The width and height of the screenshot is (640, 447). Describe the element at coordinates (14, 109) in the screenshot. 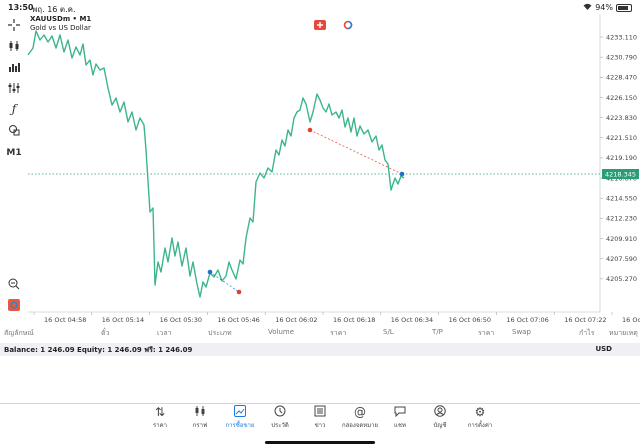

I see `function-icon: ƒ` at that location.